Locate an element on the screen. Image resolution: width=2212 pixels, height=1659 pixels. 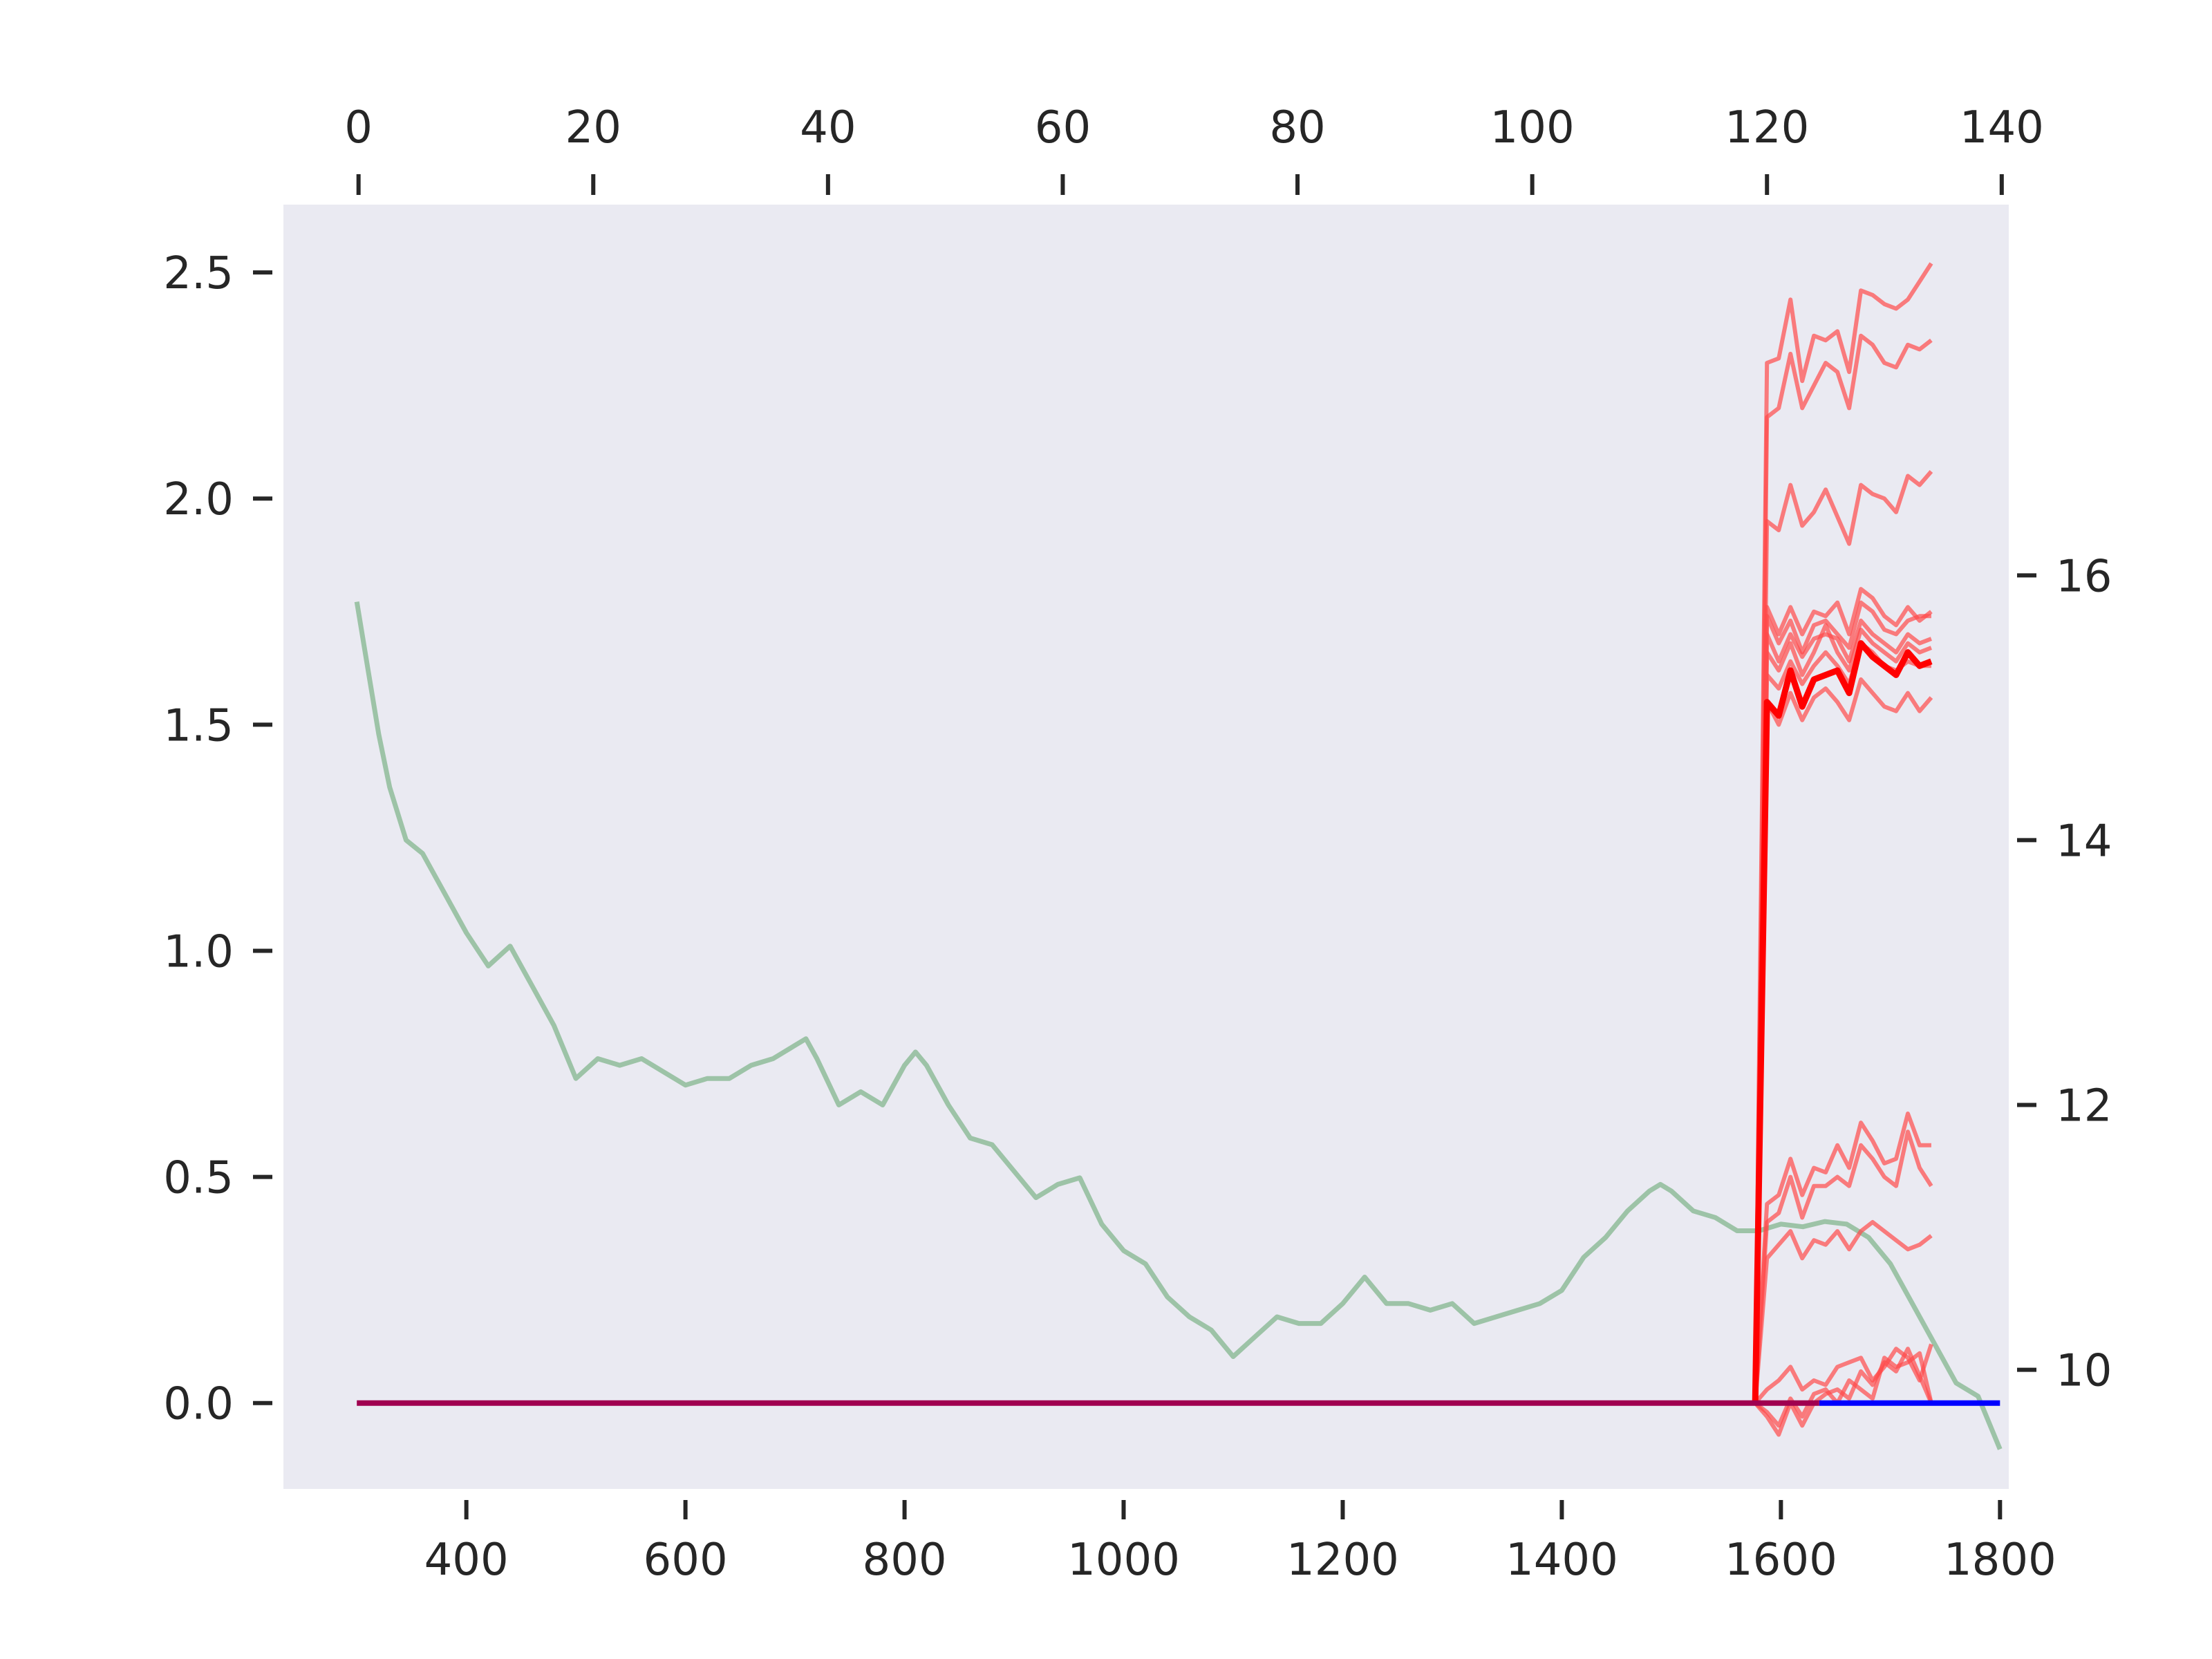
x-bottom-tick-label-1400: 1400 is located at coordinates (1562, 1560).